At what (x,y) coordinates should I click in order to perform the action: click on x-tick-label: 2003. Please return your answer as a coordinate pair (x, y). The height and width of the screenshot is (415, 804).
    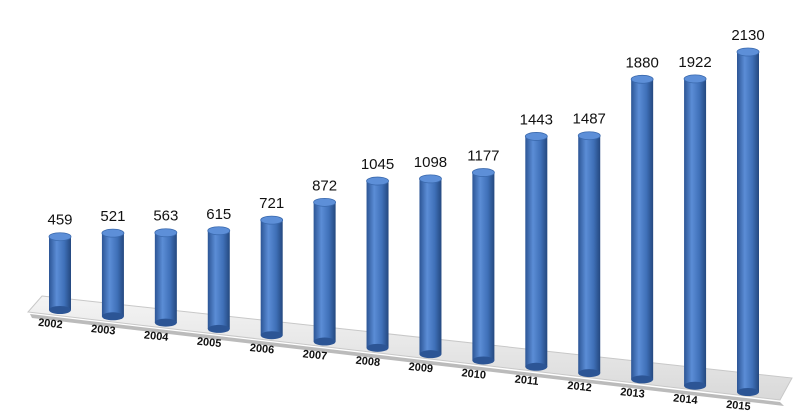
    Looking at the image, I should click on (103, 330).